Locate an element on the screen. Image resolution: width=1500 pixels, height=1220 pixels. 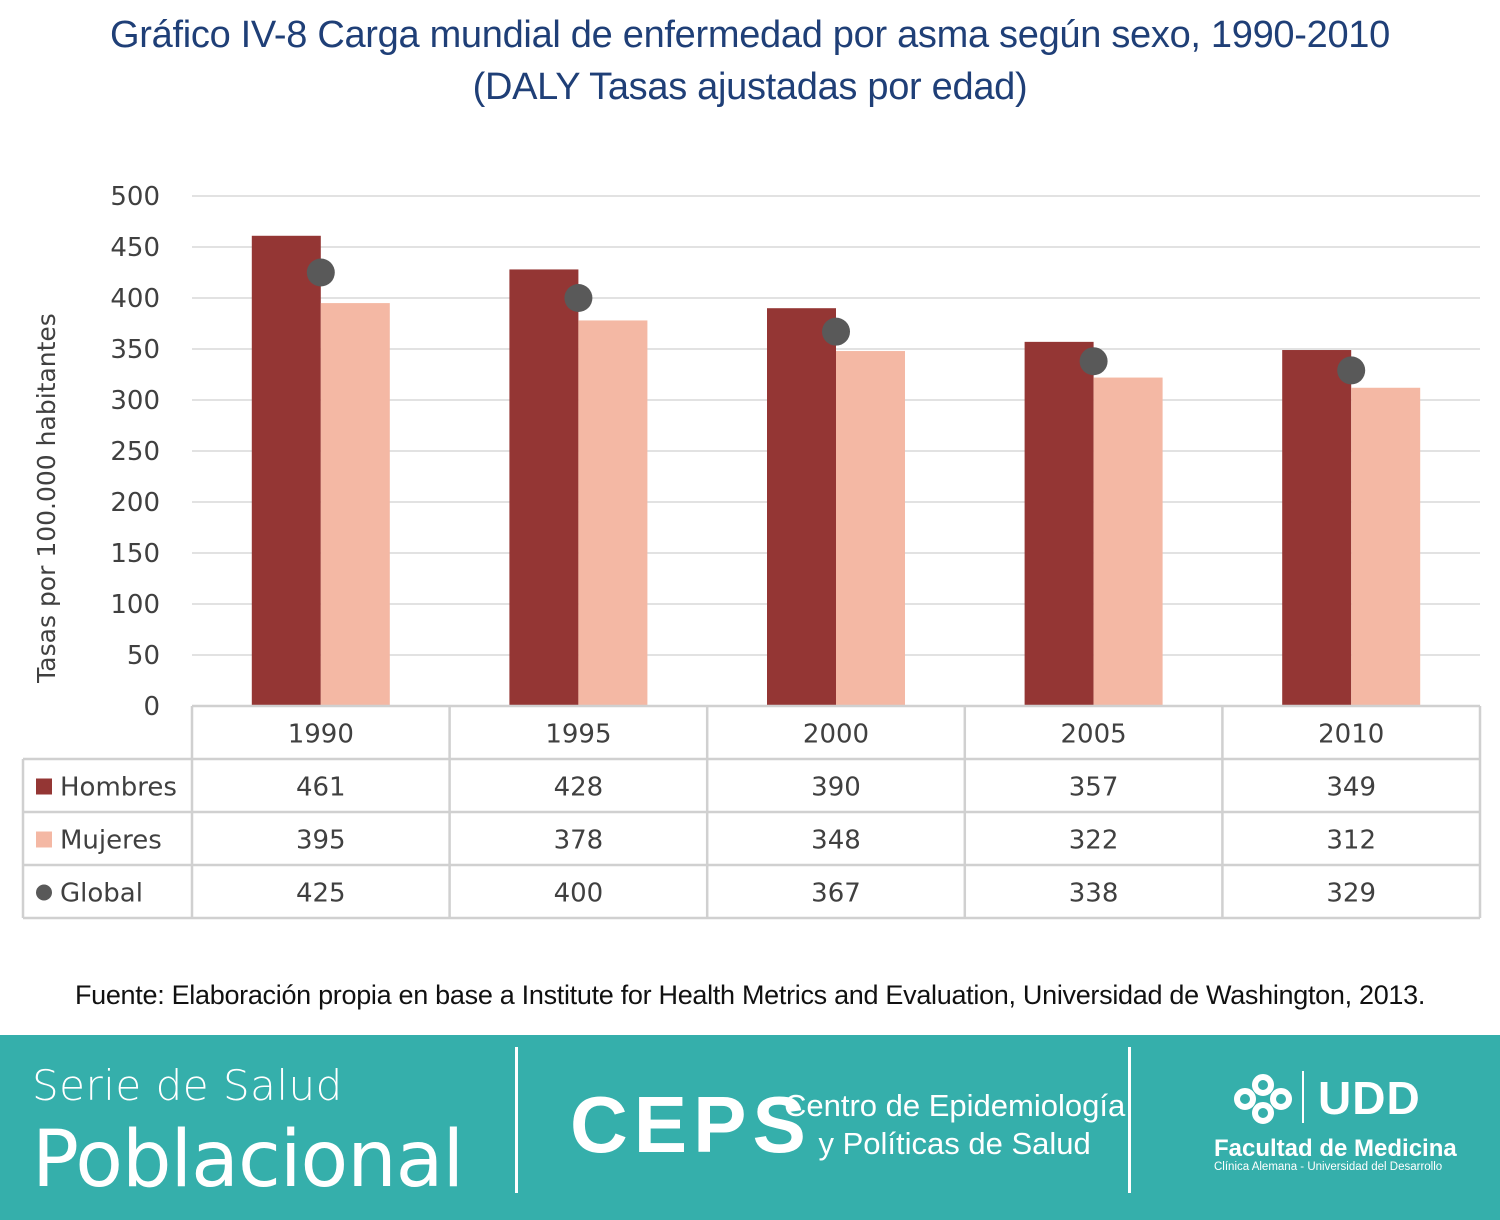
data-label: 400 is located at coordinates (579, 894).